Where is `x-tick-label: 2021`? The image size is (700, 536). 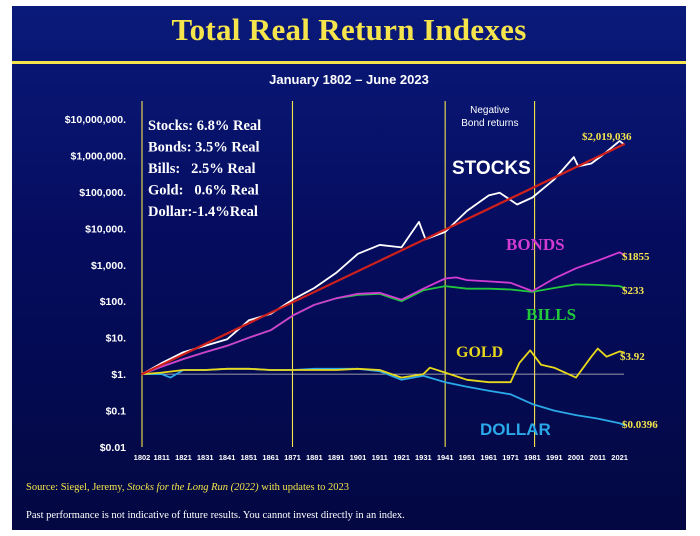
x-tick-label: 2021 is located at coordinates (619, 457).